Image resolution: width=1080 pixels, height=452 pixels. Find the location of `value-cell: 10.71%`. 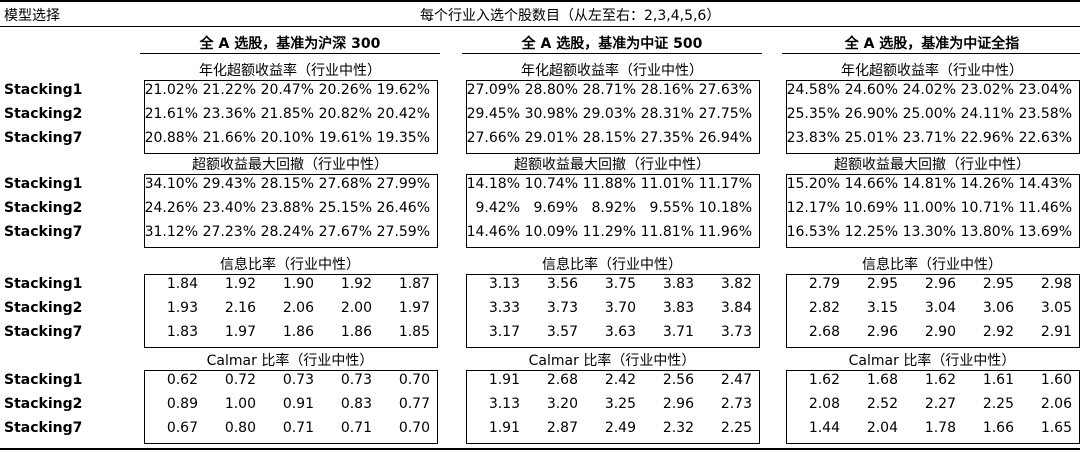

value-cell: 10.71% is located at coordinates (987, 208).